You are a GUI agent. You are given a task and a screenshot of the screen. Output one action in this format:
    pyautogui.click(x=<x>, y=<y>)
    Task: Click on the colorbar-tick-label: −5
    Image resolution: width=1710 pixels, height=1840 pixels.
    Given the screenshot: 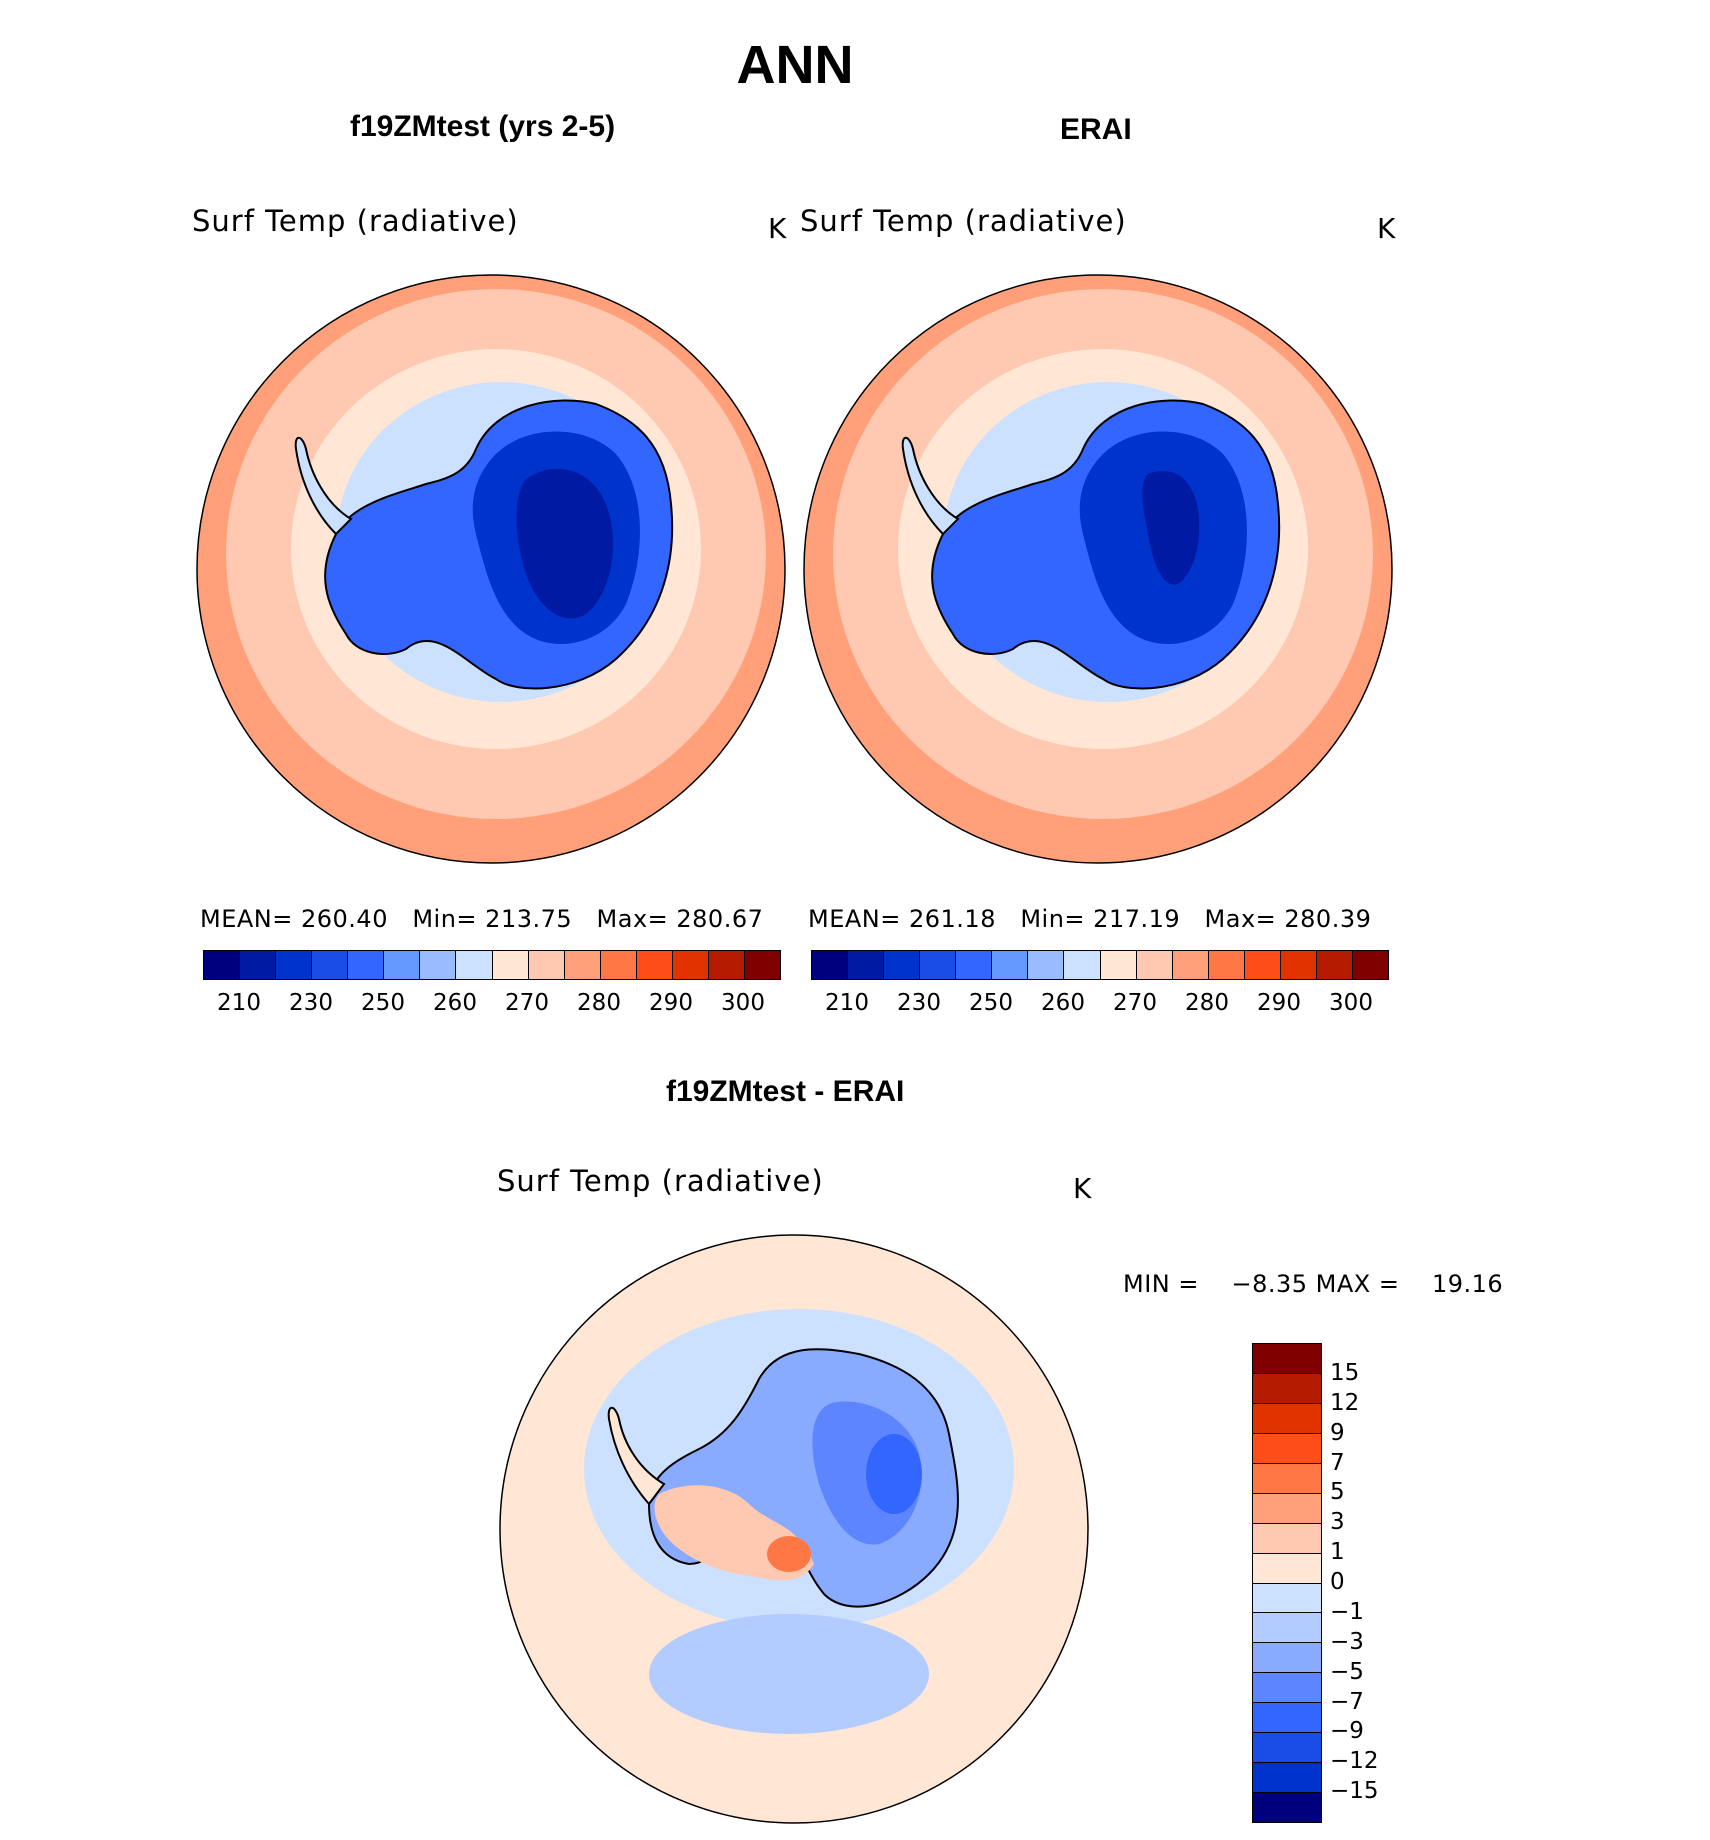 What is the action you would take?
    pyautogui.click(x=1347, y=1671)
    